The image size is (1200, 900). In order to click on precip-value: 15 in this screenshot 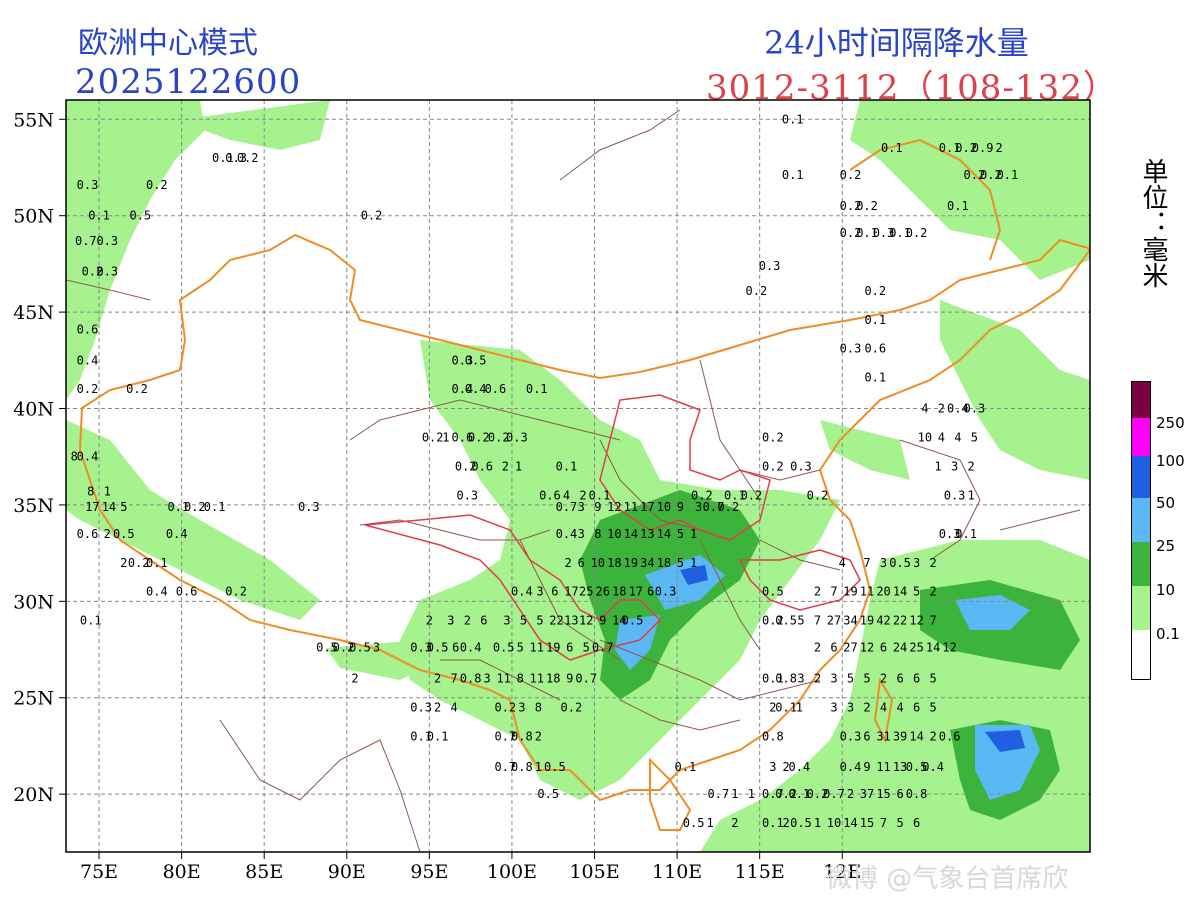, I will do `click(883, 794)`.